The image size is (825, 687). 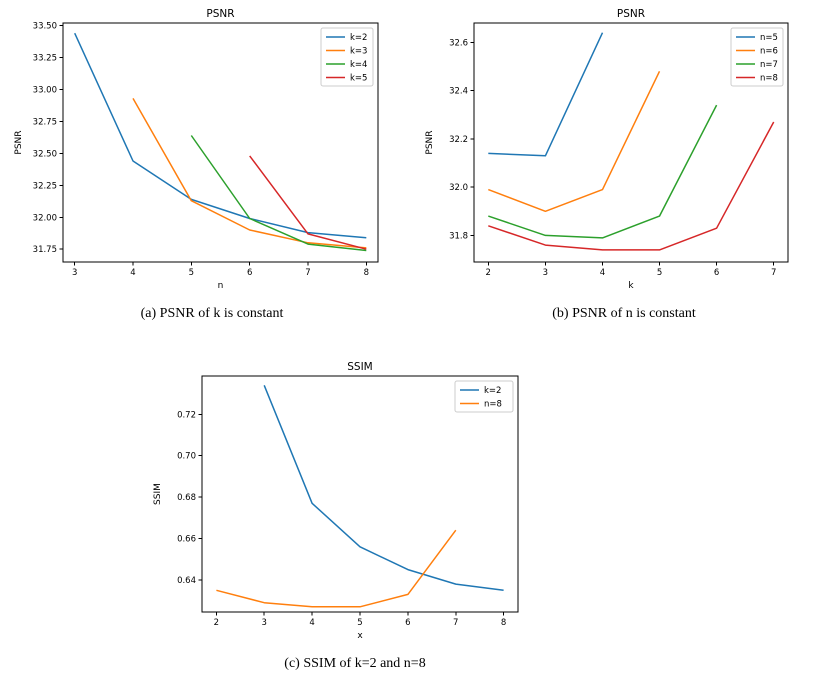 What do you see at coordinates (45, 250) in the screenshot?
I see `y-tick-label: 31.75` at bounding box center [45, 250].